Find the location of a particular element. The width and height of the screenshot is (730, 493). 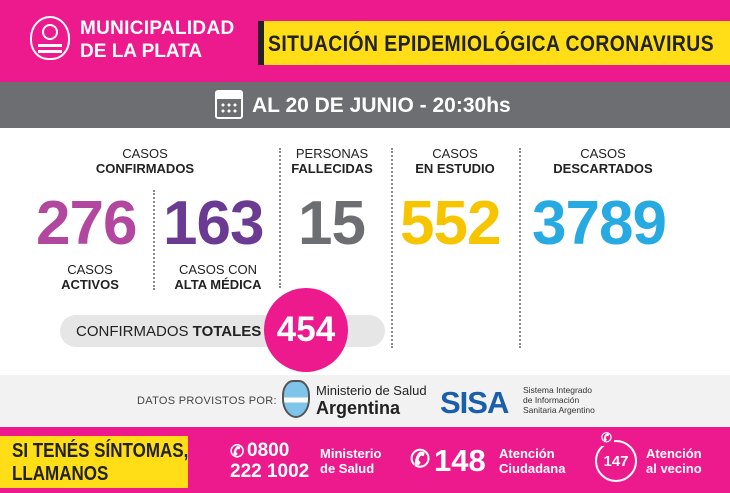

phone-148-description: Atención Ciudadana is located at coordinates (532, 461).